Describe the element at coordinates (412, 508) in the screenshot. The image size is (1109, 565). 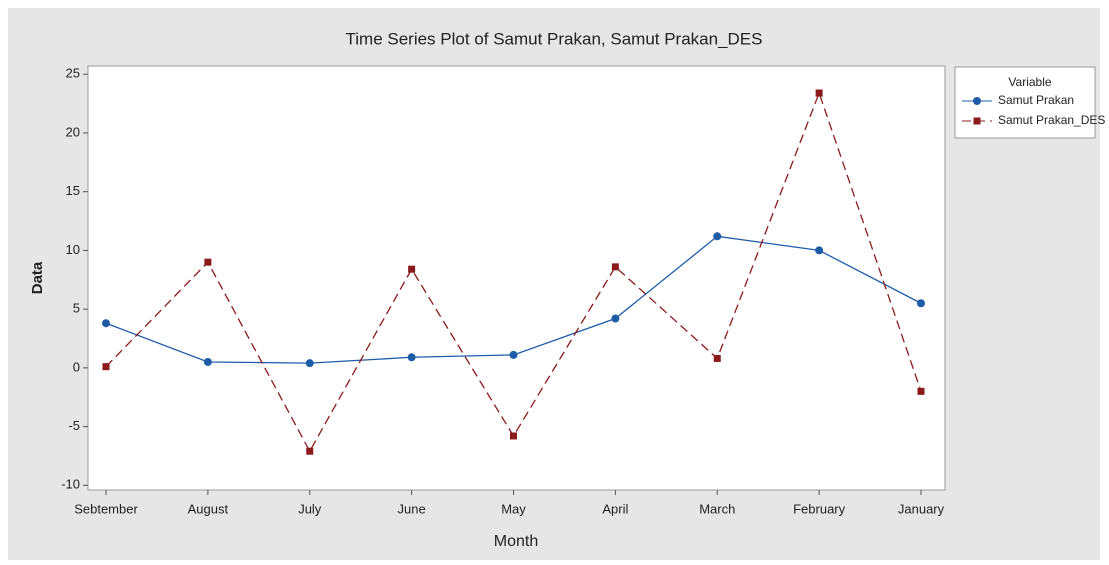
I see `x-tick-label: June` at that location.